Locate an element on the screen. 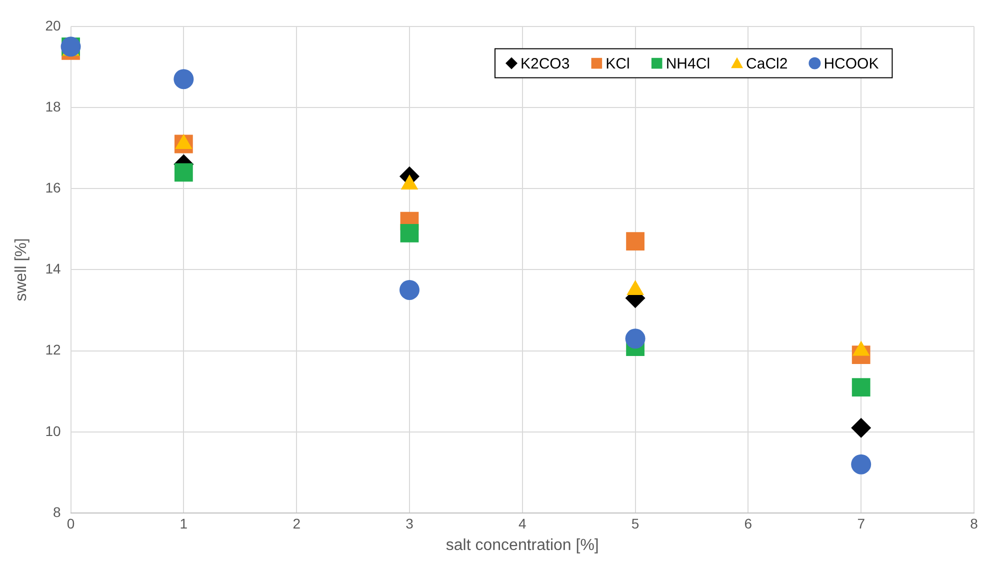 The image size is (995, 563). y-tick-label: 20 is located at coordinates (53, 25).